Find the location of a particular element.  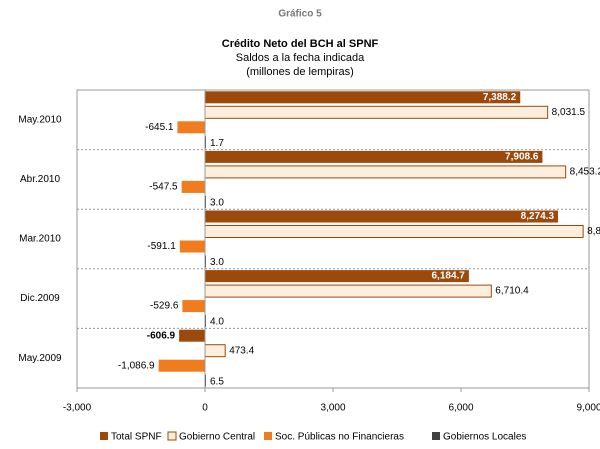

data-label: 8,862.4 is located at coordinates (593, 231).